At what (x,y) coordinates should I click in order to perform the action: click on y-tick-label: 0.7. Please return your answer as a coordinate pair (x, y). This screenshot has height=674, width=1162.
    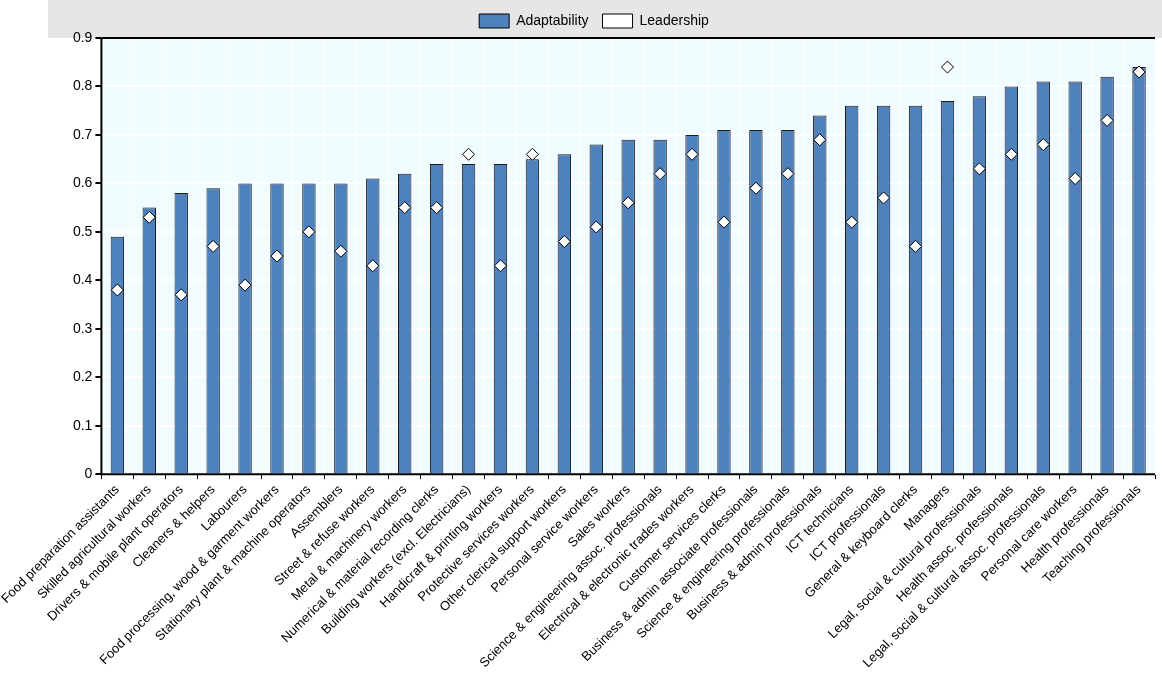
    Looking at the image, I should click on (82, 133).